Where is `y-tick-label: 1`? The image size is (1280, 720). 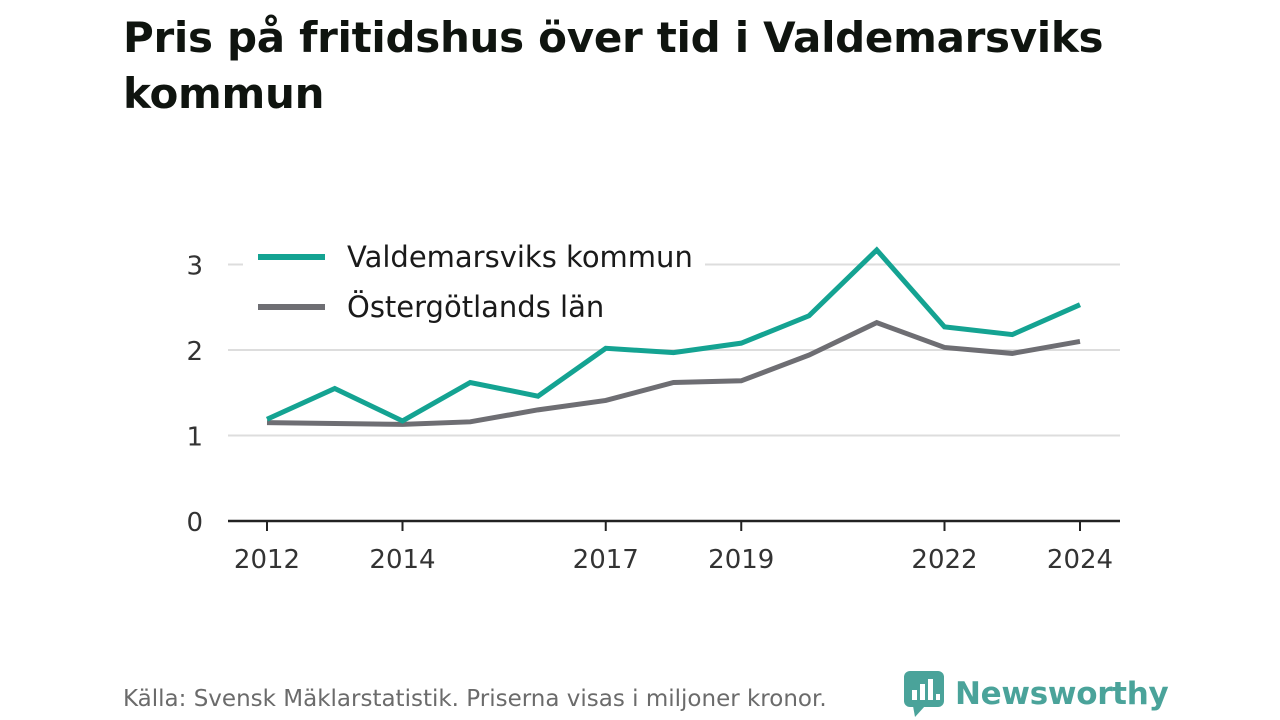 y-tick-label: 1 is located at coordinates (194, 438).